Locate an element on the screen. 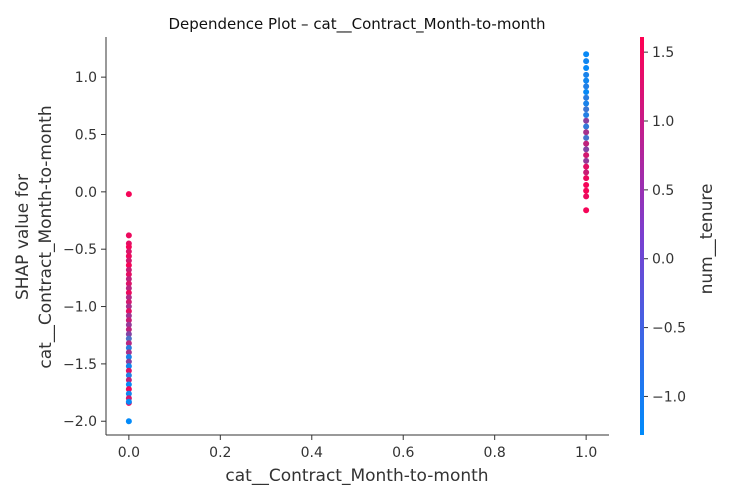 This screenshot has width=750, height=500. y-tick-label: −1.5 is located at coordinates (80, 365).